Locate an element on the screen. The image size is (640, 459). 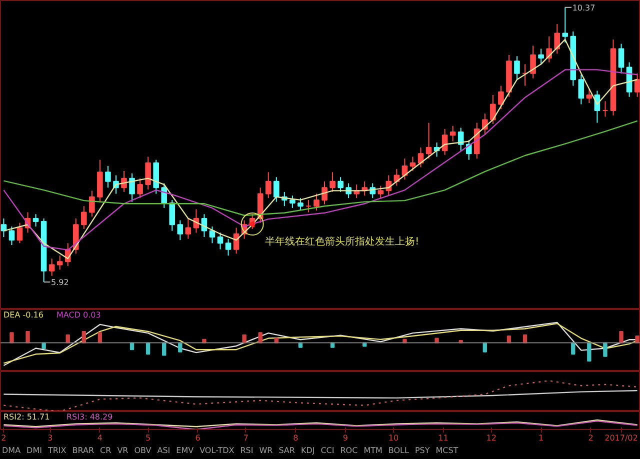
text: BRAR is located at coordinates (83, 450).